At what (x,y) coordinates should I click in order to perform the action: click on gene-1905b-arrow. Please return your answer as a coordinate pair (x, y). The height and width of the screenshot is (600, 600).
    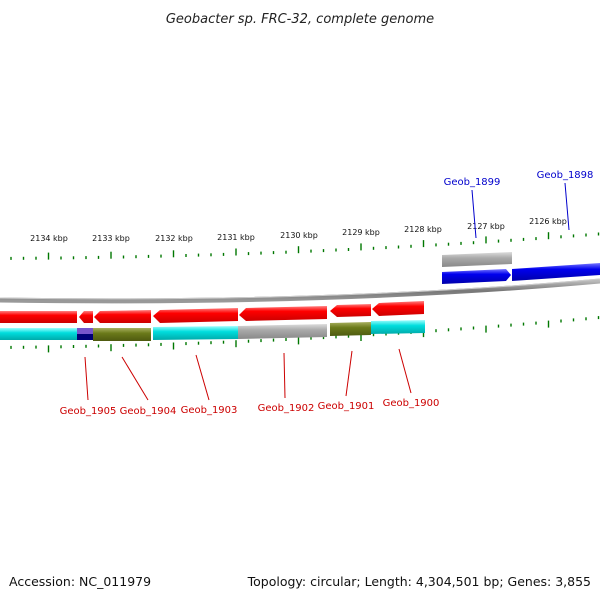
    Looking at the image, I should click on (86, 317).